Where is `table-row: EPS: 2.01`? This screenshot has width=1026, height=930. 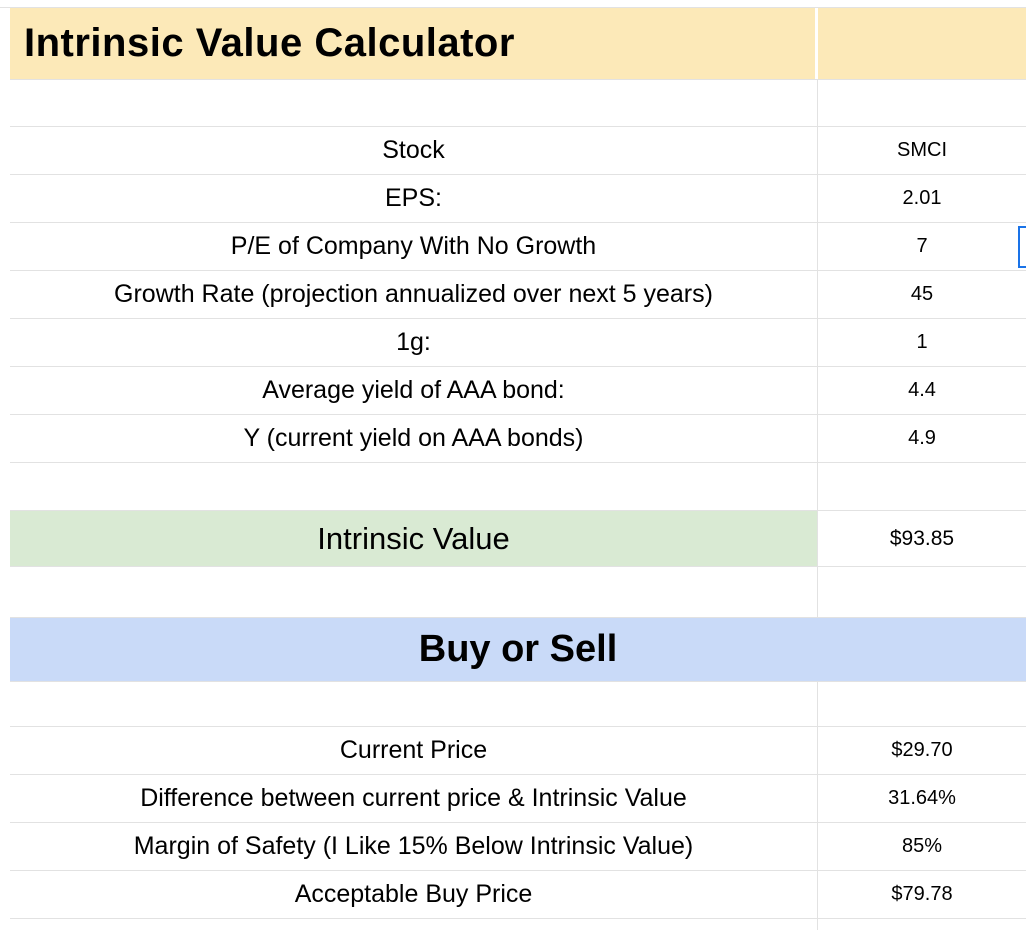
table-row: EPS: 2.01 is located at coordinates (518, 199).